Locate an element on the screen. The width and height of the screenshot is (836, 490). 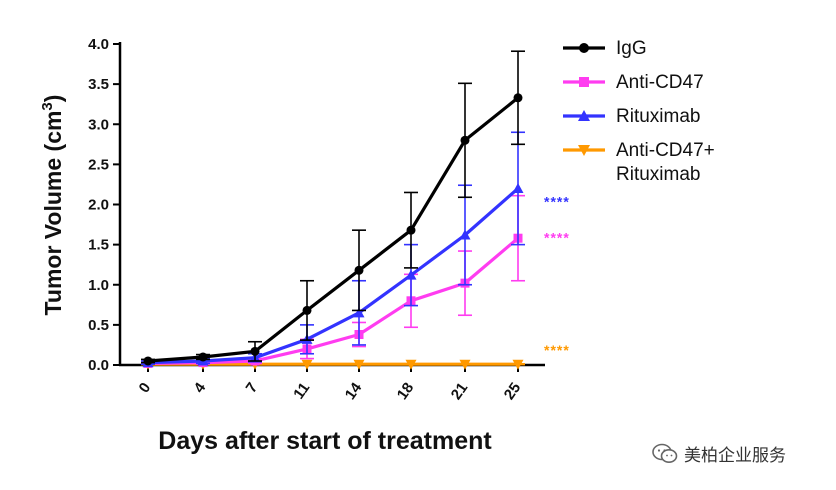
legend-label: Rituximab is located at coordinates (658, 116).